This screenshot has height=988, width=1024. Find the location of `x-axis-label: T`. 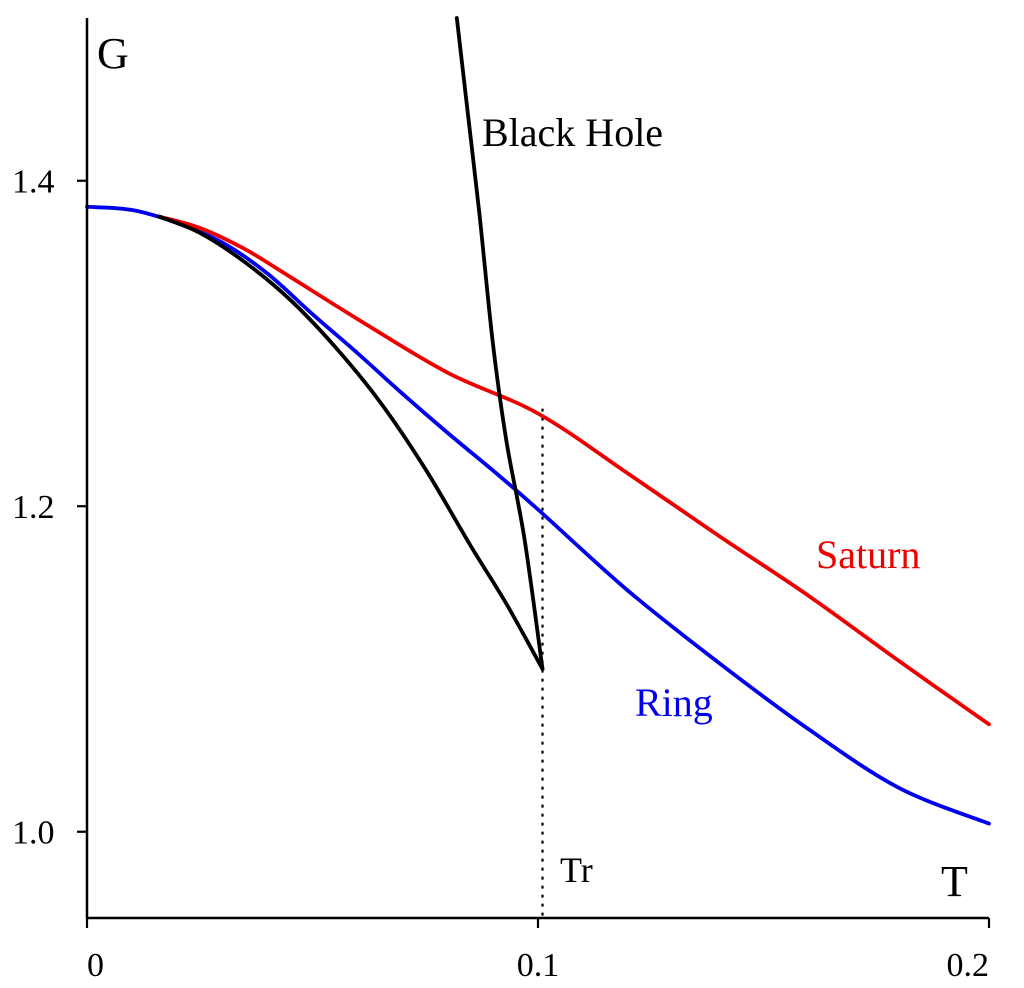

x-axis-label: T is located at coordinates (954, 881).